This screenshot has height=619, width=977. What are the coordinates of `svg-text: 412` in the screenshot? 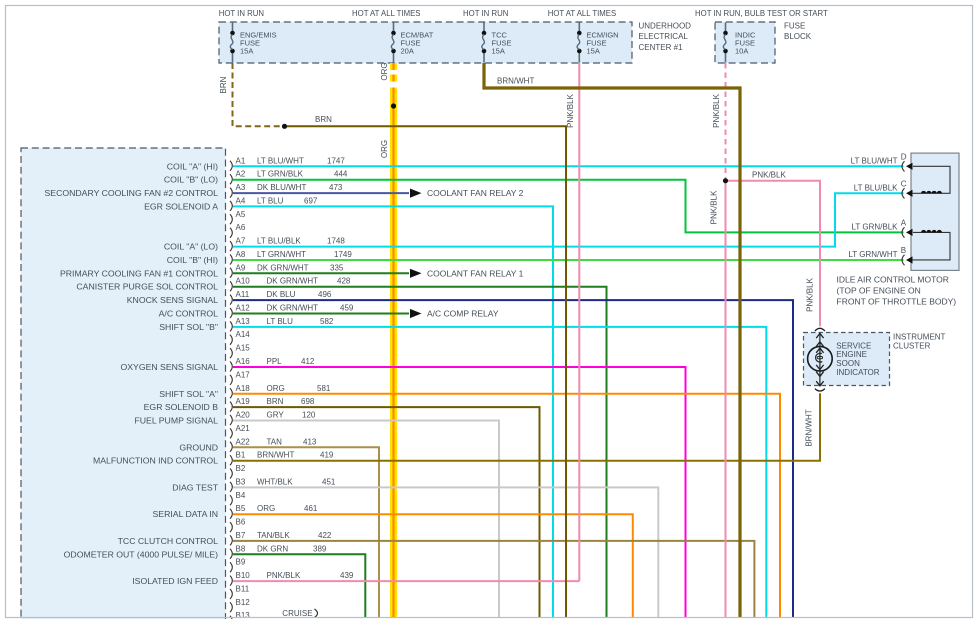 It's located at (308, 361).